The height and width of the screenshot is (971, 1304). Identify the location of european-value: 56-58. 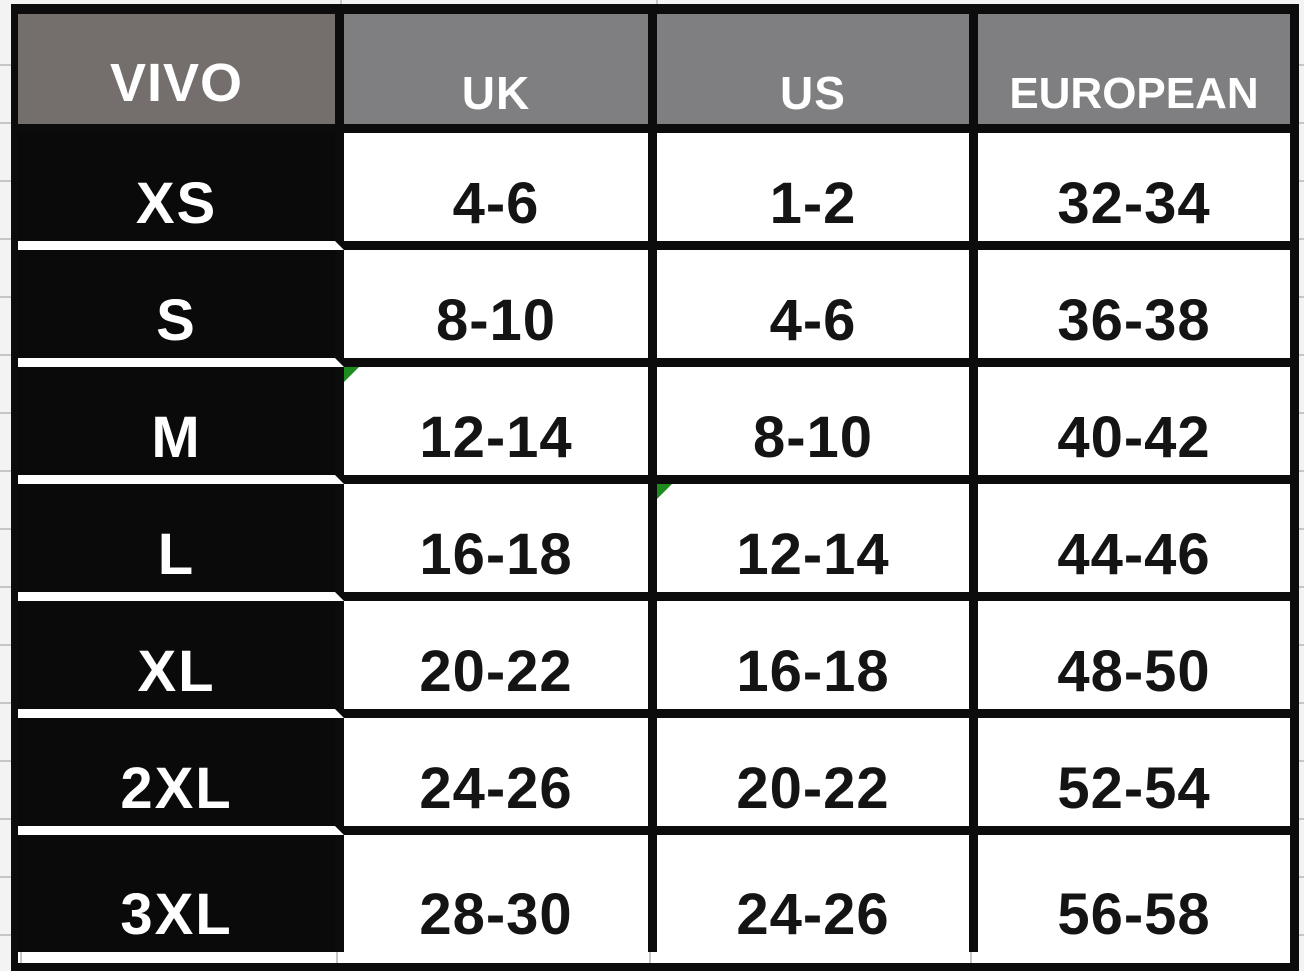
(1134, 914).